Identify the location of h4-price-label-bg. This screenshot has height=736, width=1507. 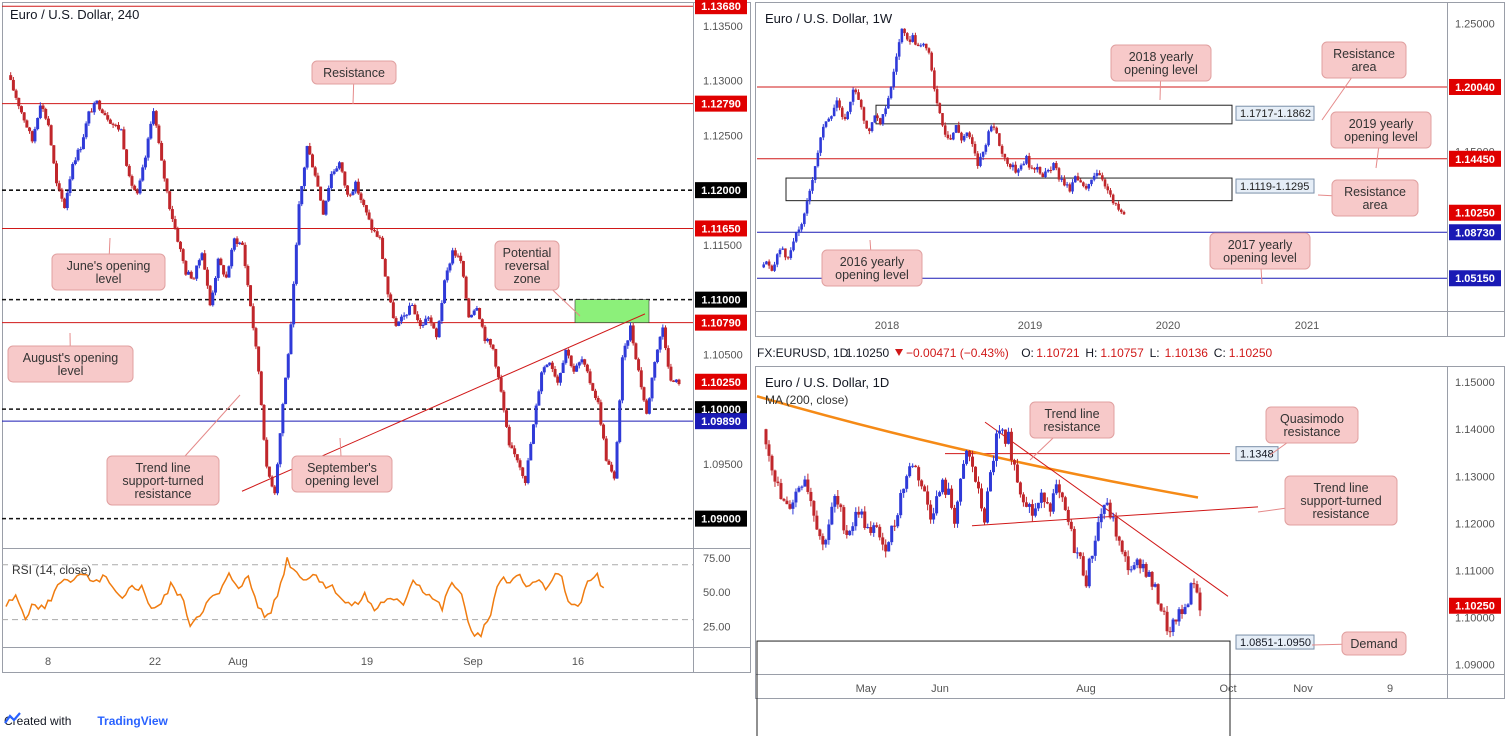
(721, 103).